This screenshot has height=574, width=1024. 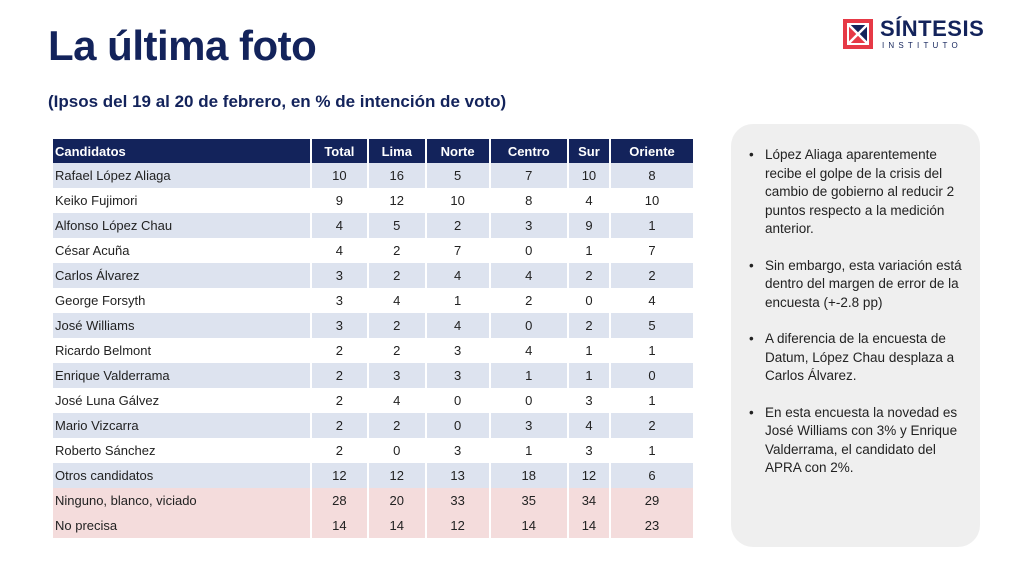 What do you see at coordinates (529, 475) in the screenshot?
I see `vote-value: 18` at bounding box center [529, 475].